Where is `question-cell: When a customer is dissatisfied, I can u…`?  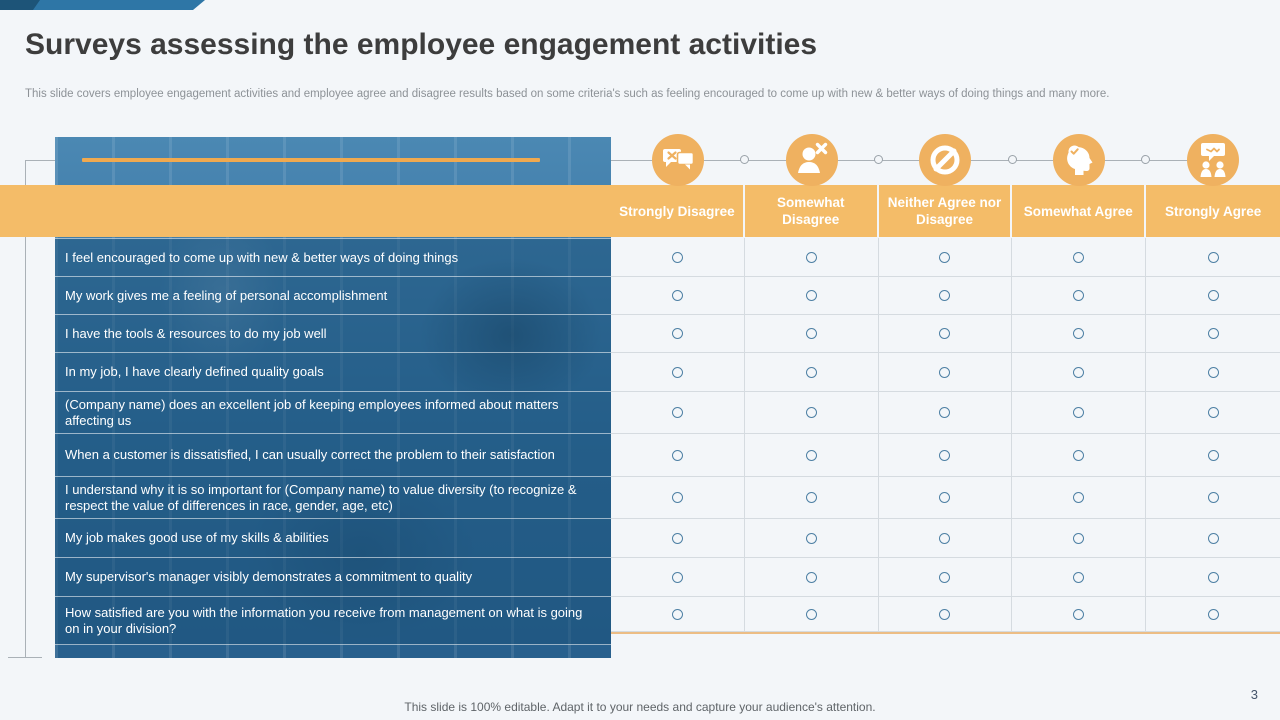 question-cell: When a customer is dissatisfied, I can u… is located at coordinates (333, 455).